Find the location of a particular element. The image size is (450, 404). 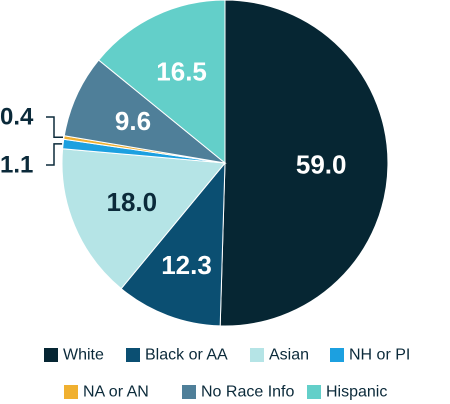

legend-label-hispanic: Hispanic is located at coordinates (356, 392).